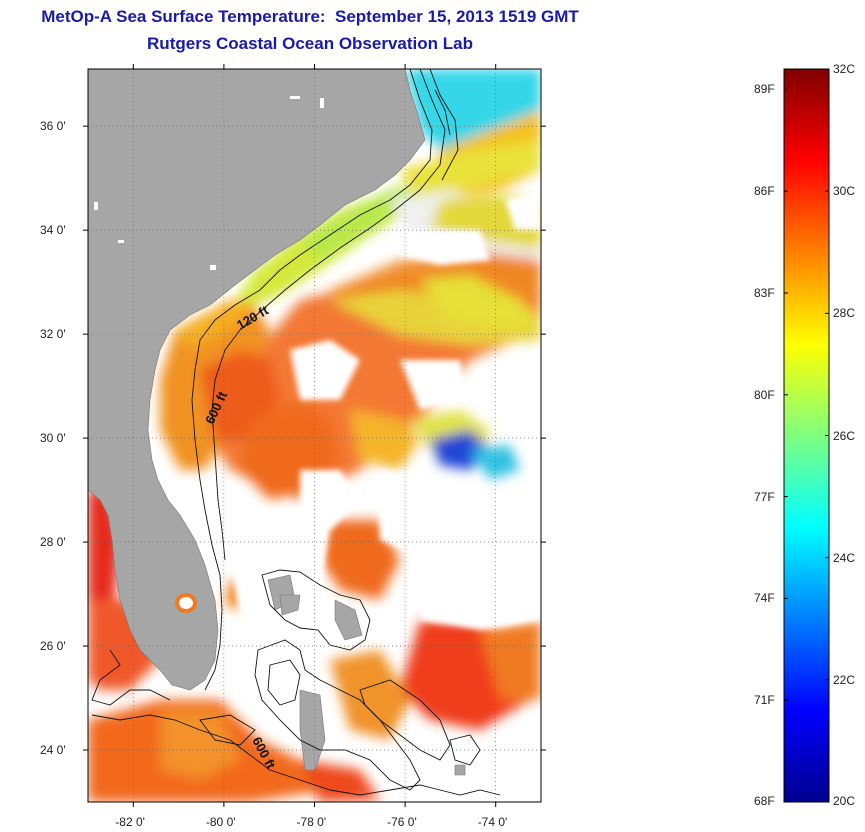 The image size is (865, 832). What do you see at coordinates (844, 801) in the screenshot?
I see `colorbar-celsius-label: 20C` at bounding box center [844, 801].